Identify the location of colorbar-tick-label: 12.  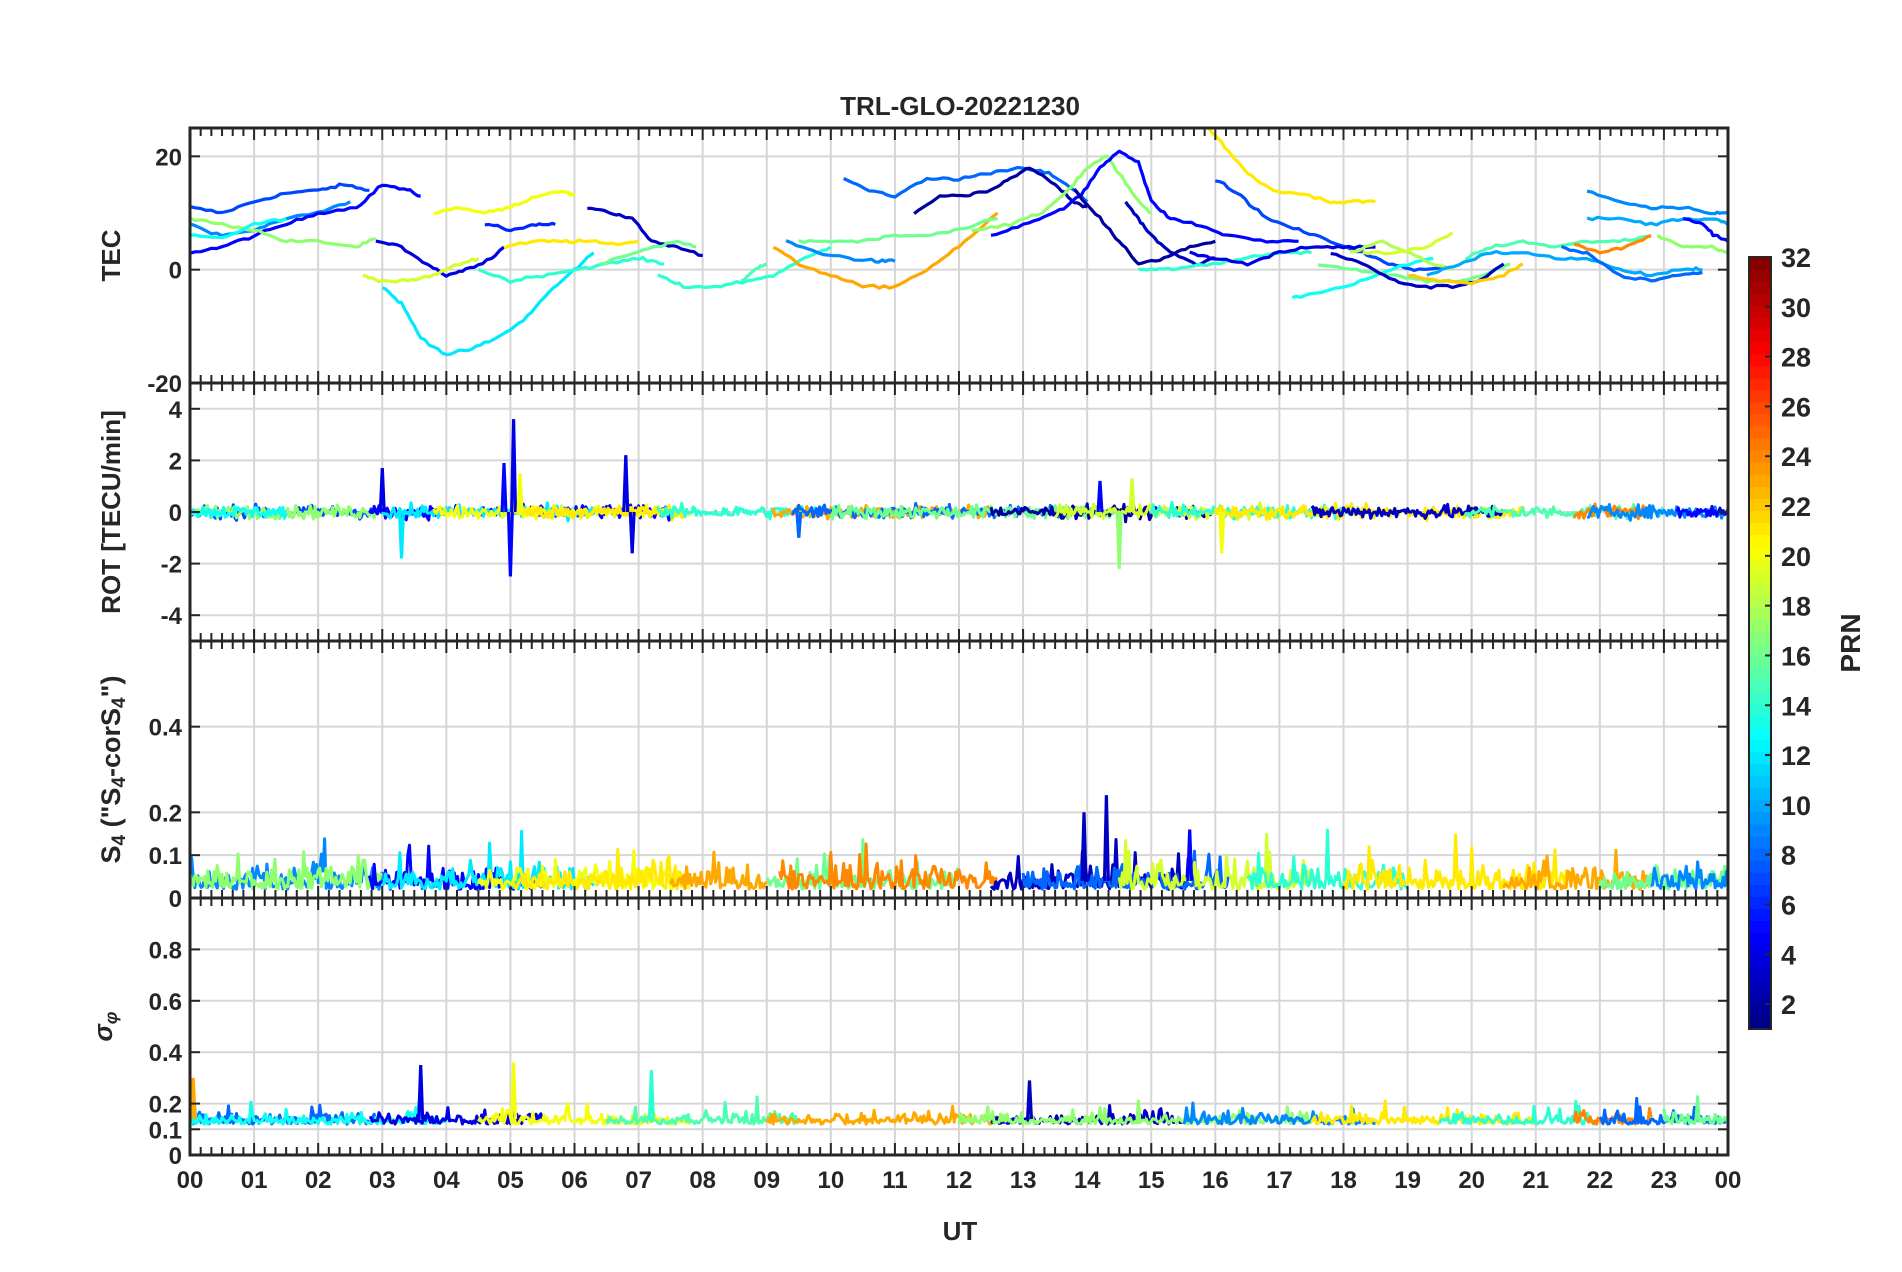
(1796, 756).